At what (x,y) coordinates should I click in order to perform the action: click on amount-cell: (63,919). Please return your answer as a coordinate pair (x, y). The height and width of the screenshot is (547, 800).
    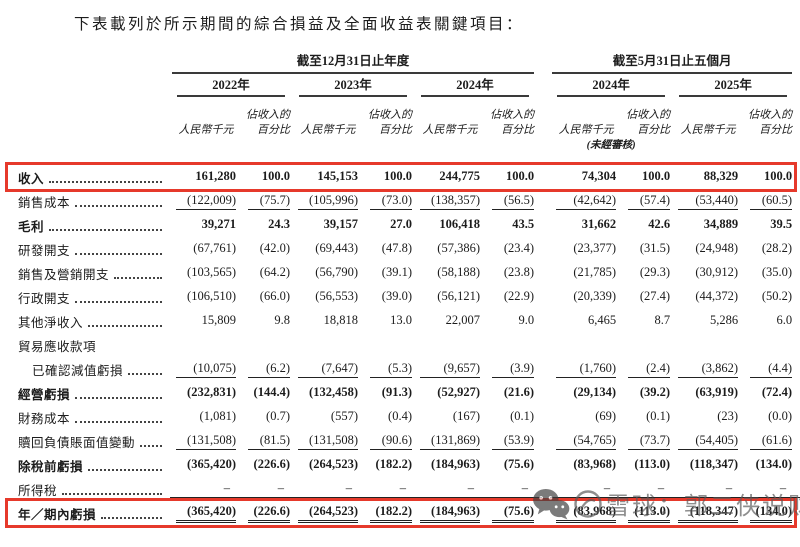
    Looking at the image, I should click on (717, 392).